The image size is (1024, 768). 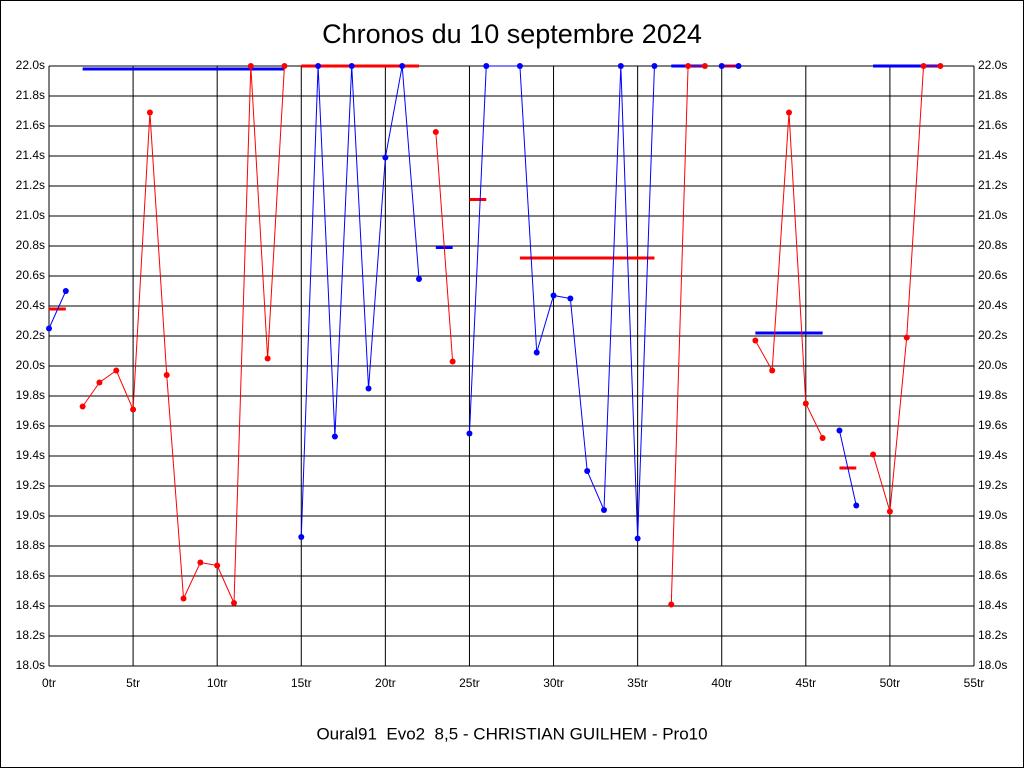 I want to click on y-tick-label: 18.2s, so click(x=30, y=635).